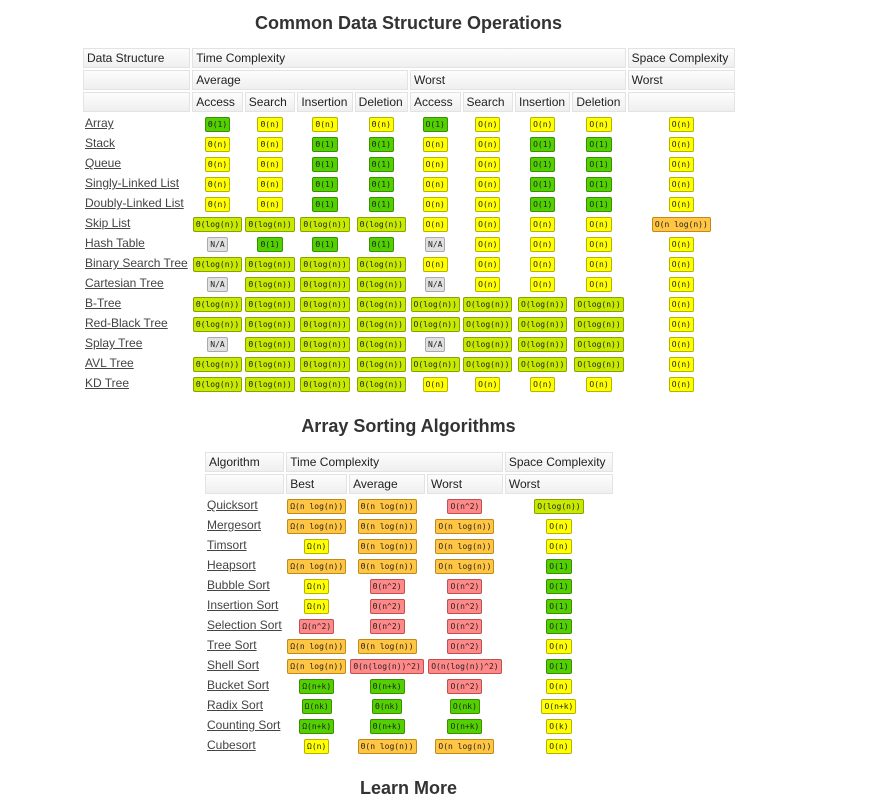 The image size is (886, 807). I want to click on row-name-link: KD Tree, so click(107, 383).